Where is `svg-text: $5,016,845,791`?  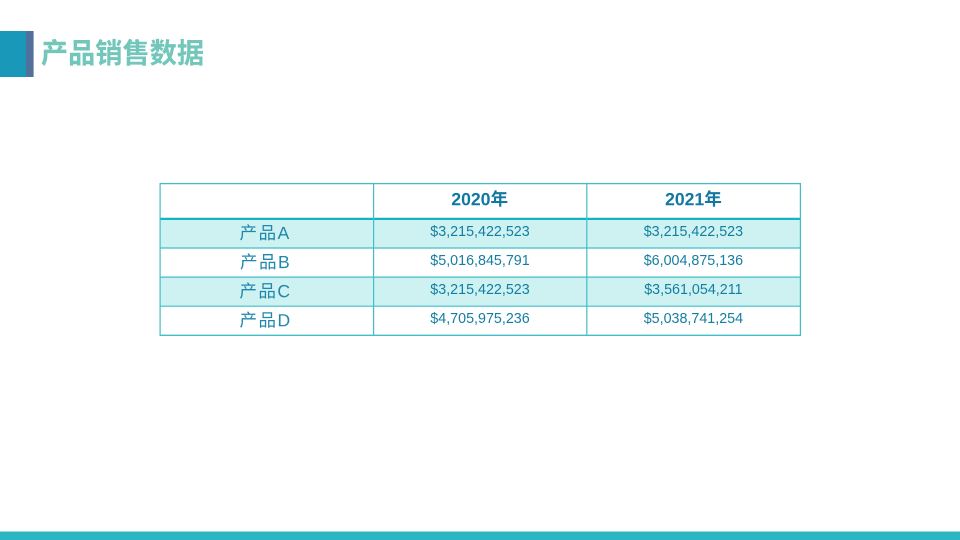
svg-text: $5,016,845,791 is located at coordinates (479, 261).